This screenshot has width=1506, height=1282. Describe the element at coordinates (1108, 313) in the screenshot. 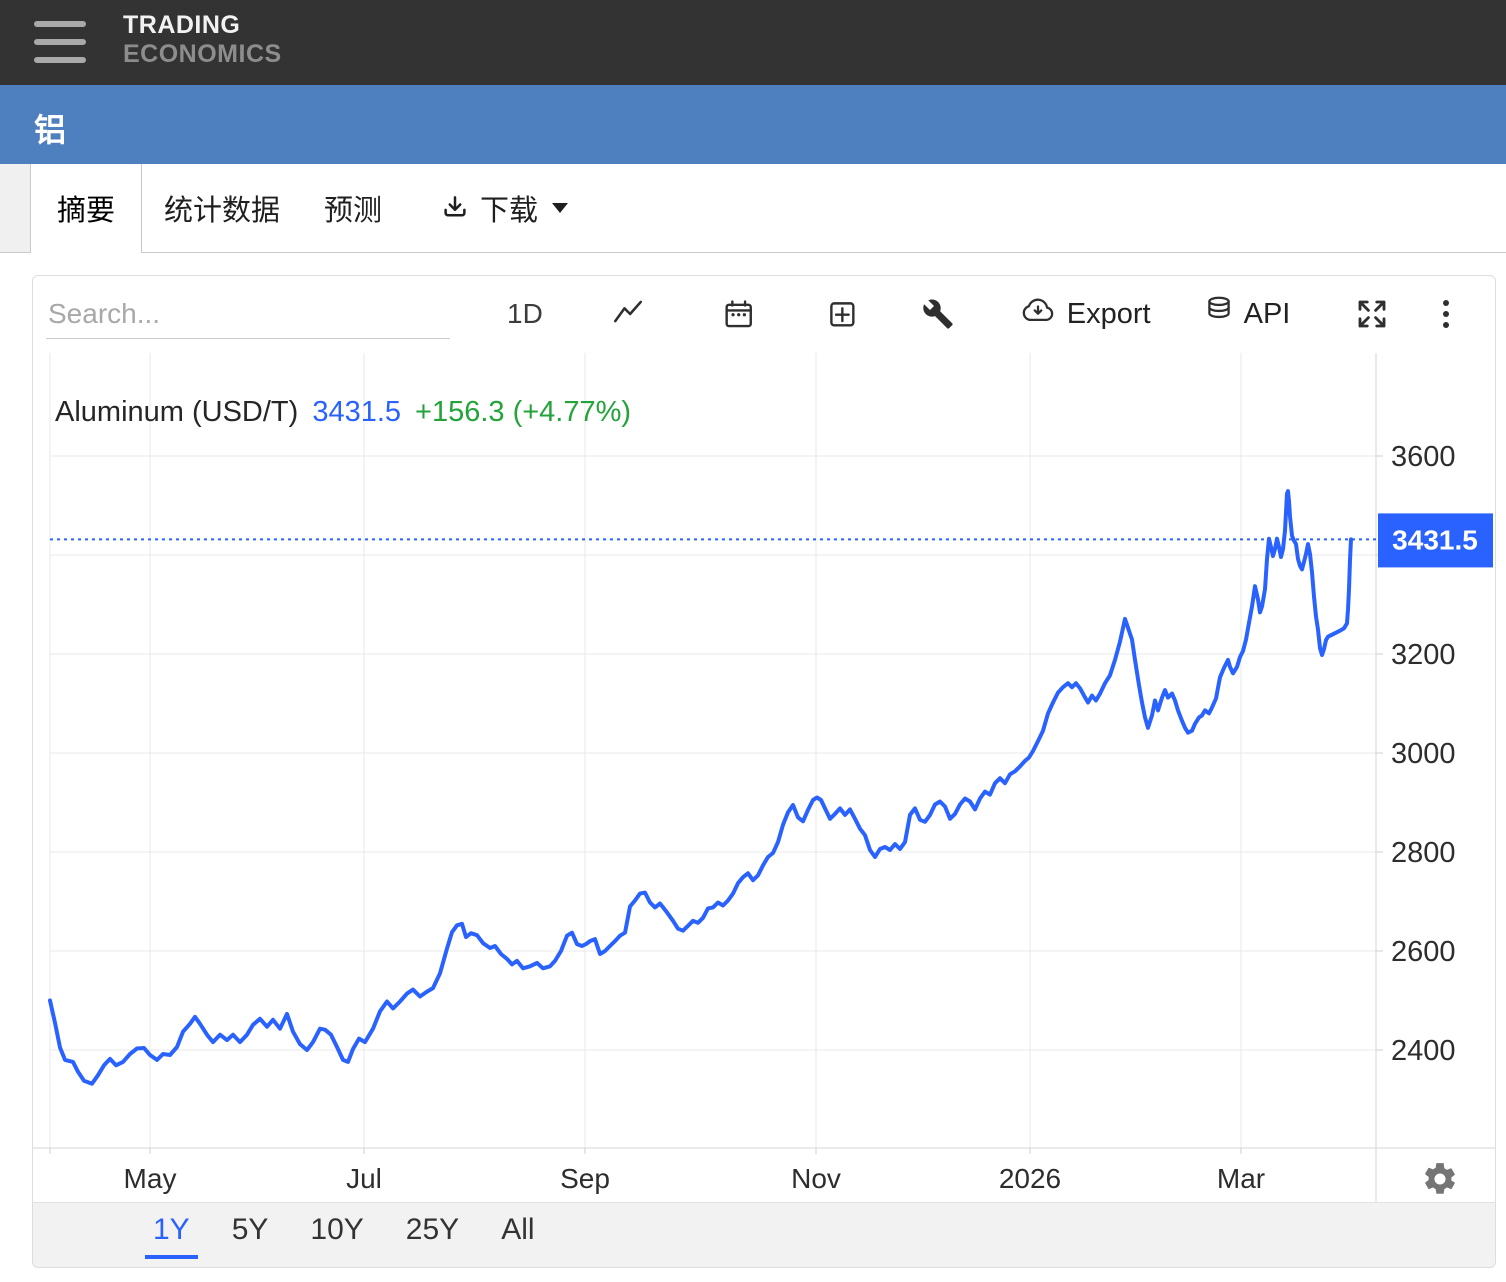

I see `export-label: Export` at that location.